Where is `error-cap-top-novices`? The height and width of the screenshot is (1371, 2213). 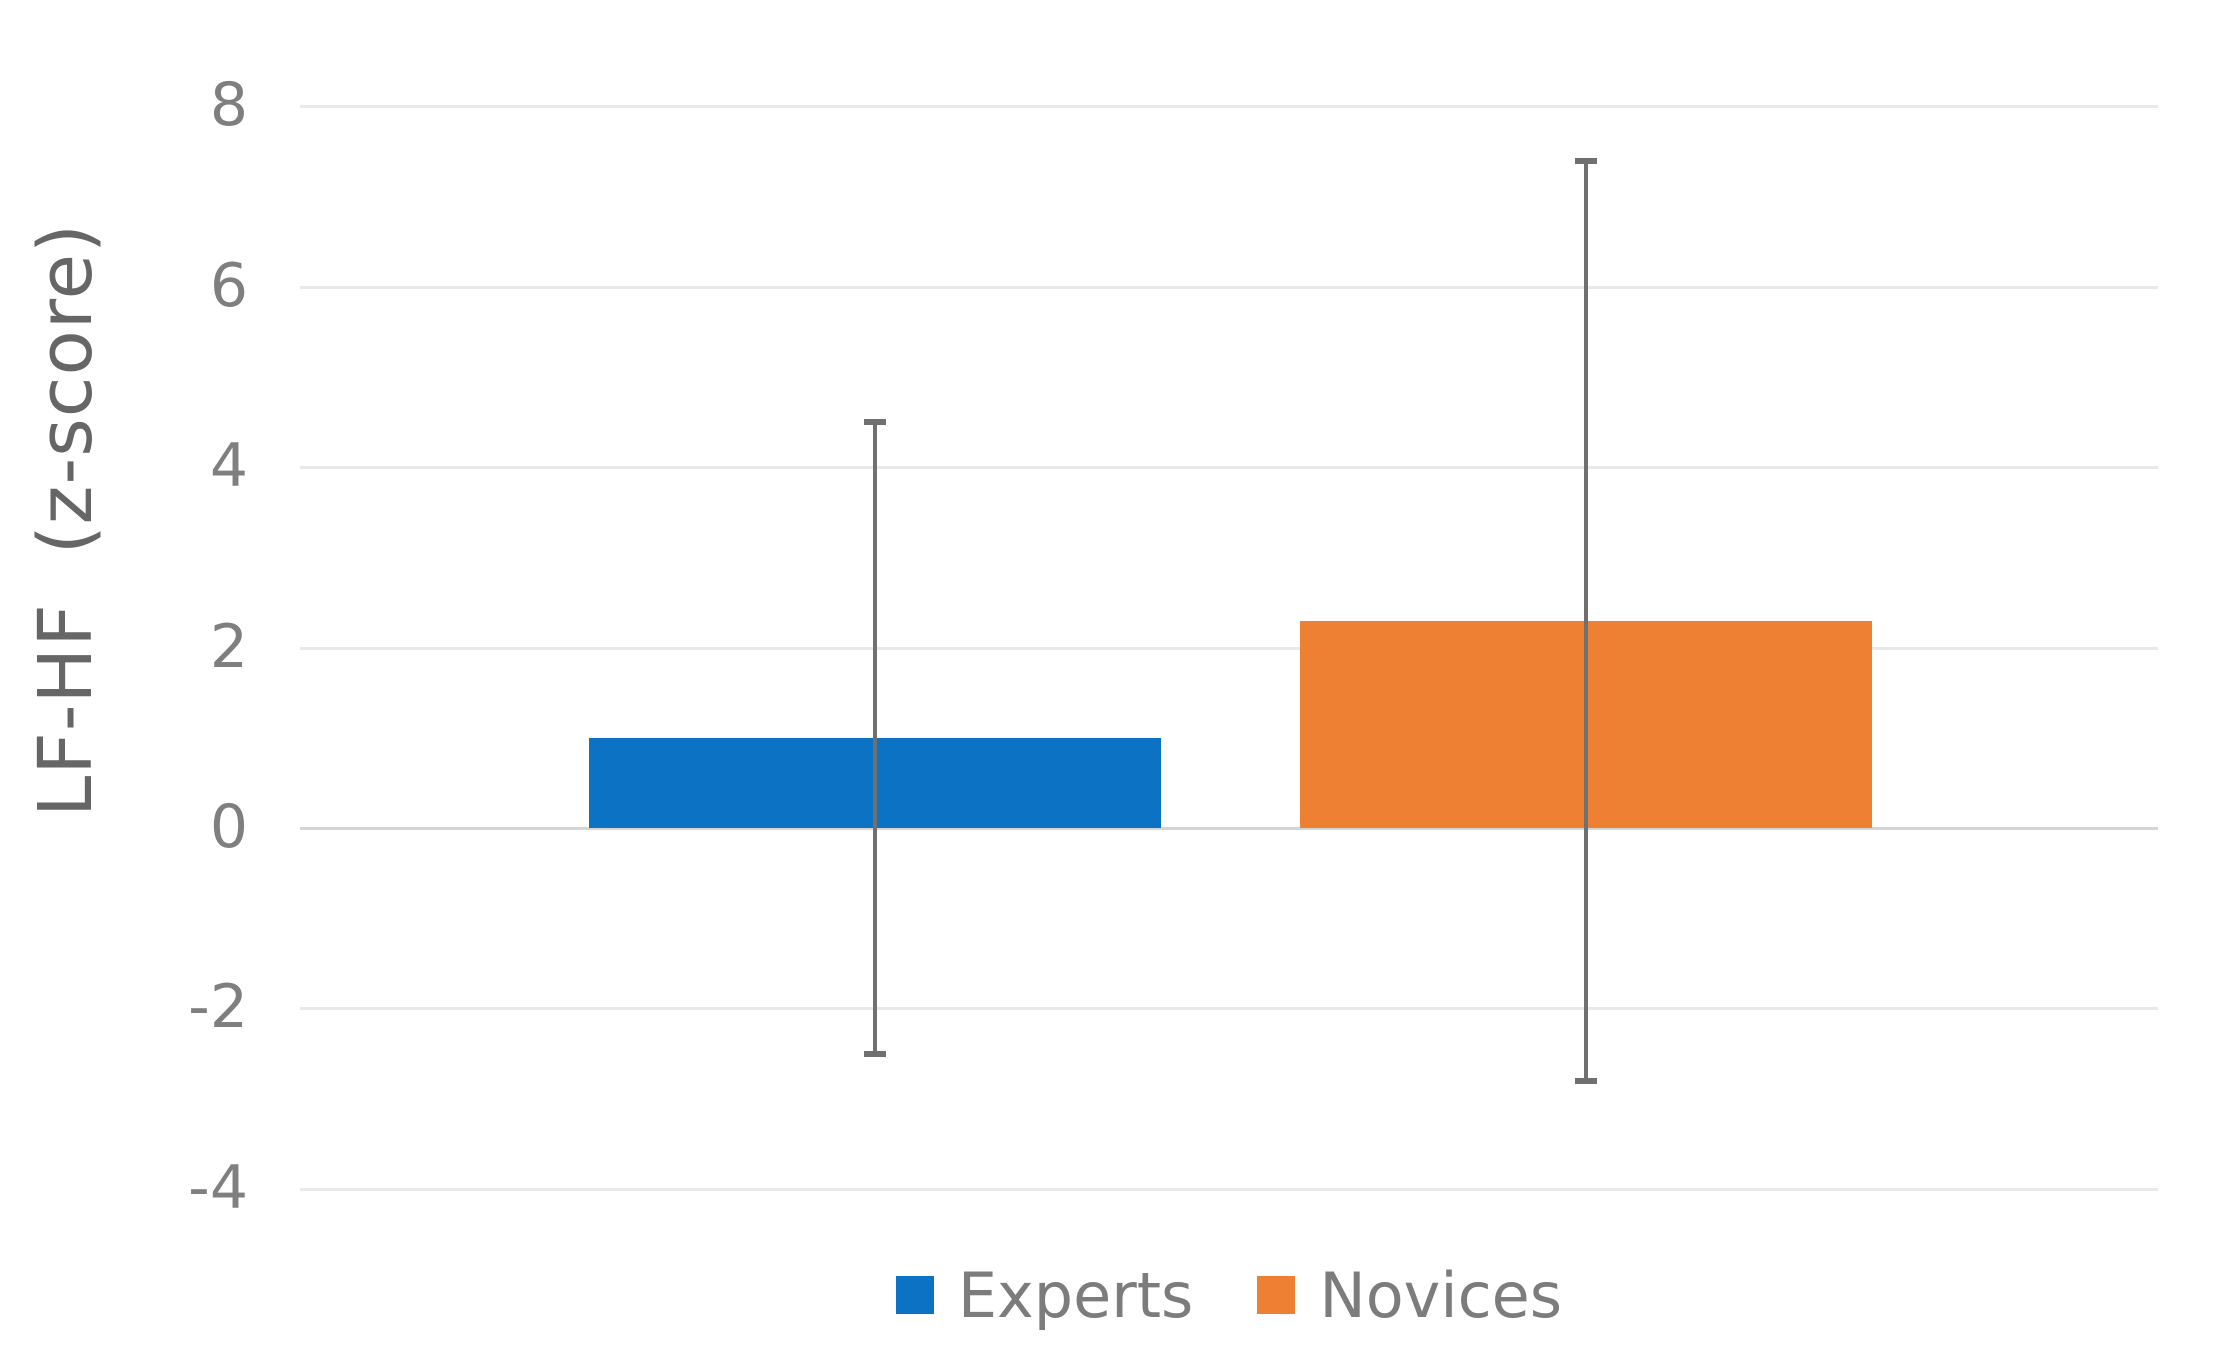 error-cap-top-novices is located at coordinates (1586, 160).